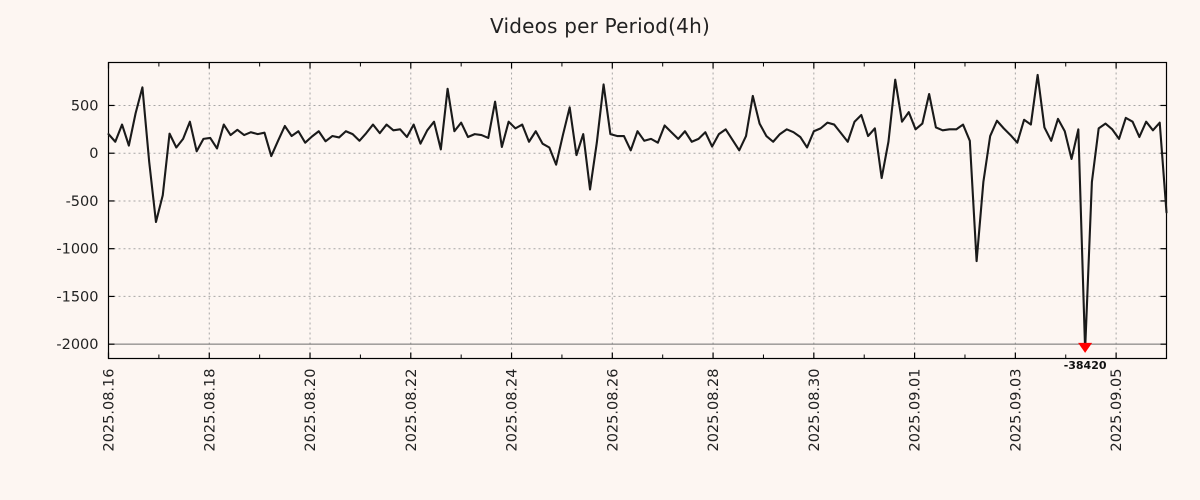  What do you see at coordinates (613, 410) in the screenshot?
I see `x-axis-tick-label: 2025.08.26` at bounding box center [613, 410].